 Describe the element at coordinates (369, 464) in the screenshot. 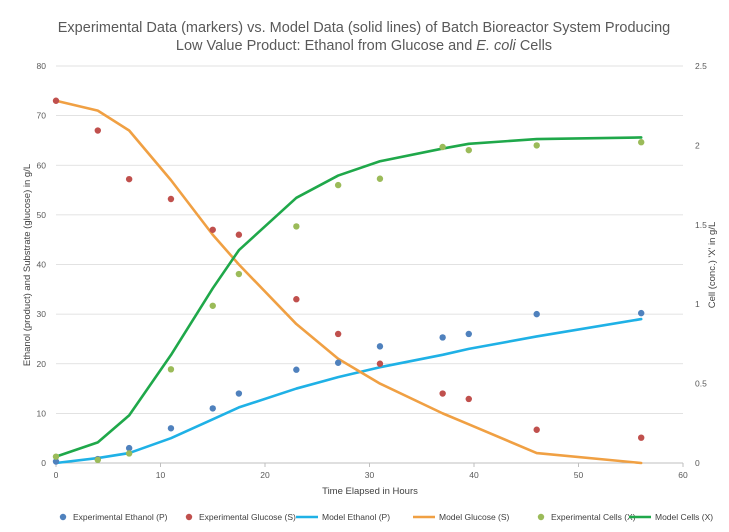

I see `axes` at that location.